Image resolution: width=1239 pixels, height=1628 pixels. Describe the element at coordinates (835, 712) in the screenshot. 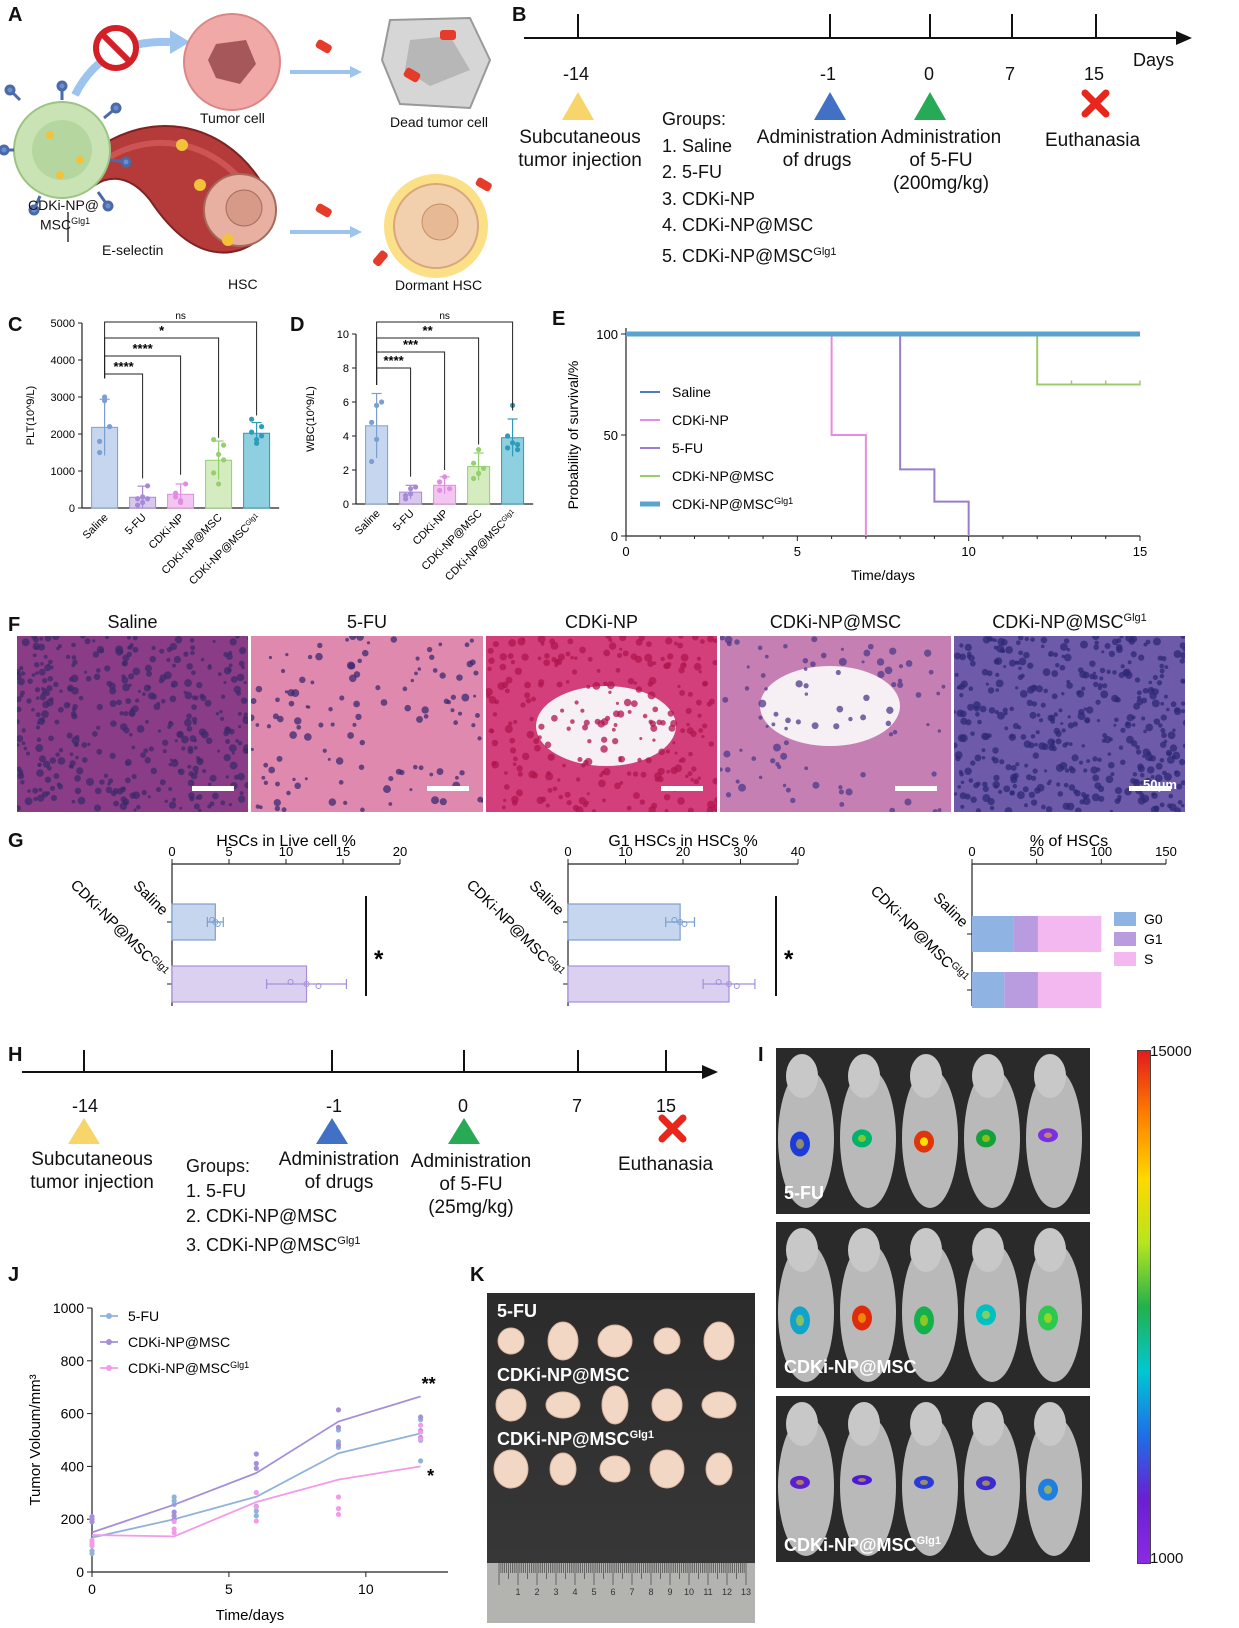

I see `histology-cdki-np-msc: CDKi-NP@MSC` at that location.